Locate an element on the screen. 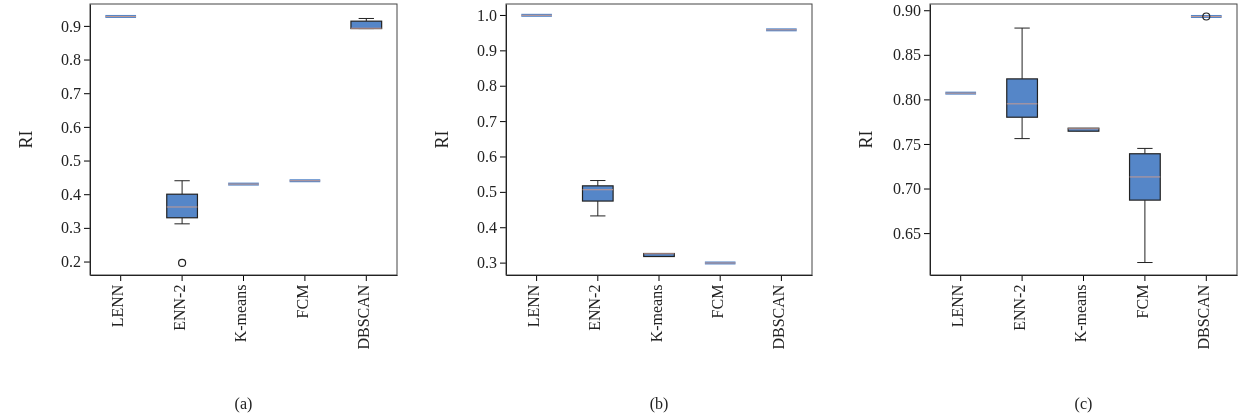 Image resolution: width=1245 pixels, height=417 pixels. y-tick-label: 0.90 is located at coordinates (907, 10).